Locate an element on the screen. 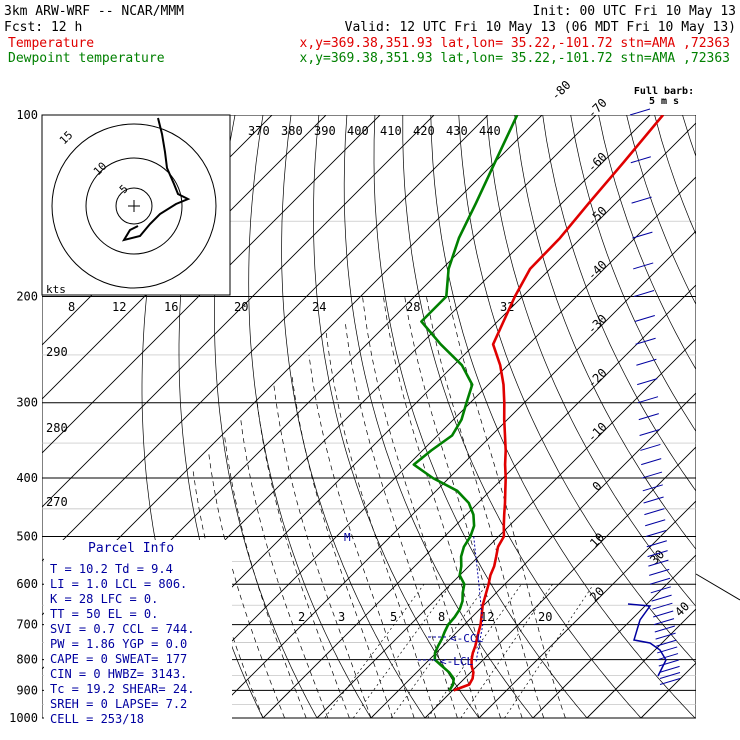 The image size is (740, 740). mixing-label-upper-8: 8 is located at coordinates (71, 307).